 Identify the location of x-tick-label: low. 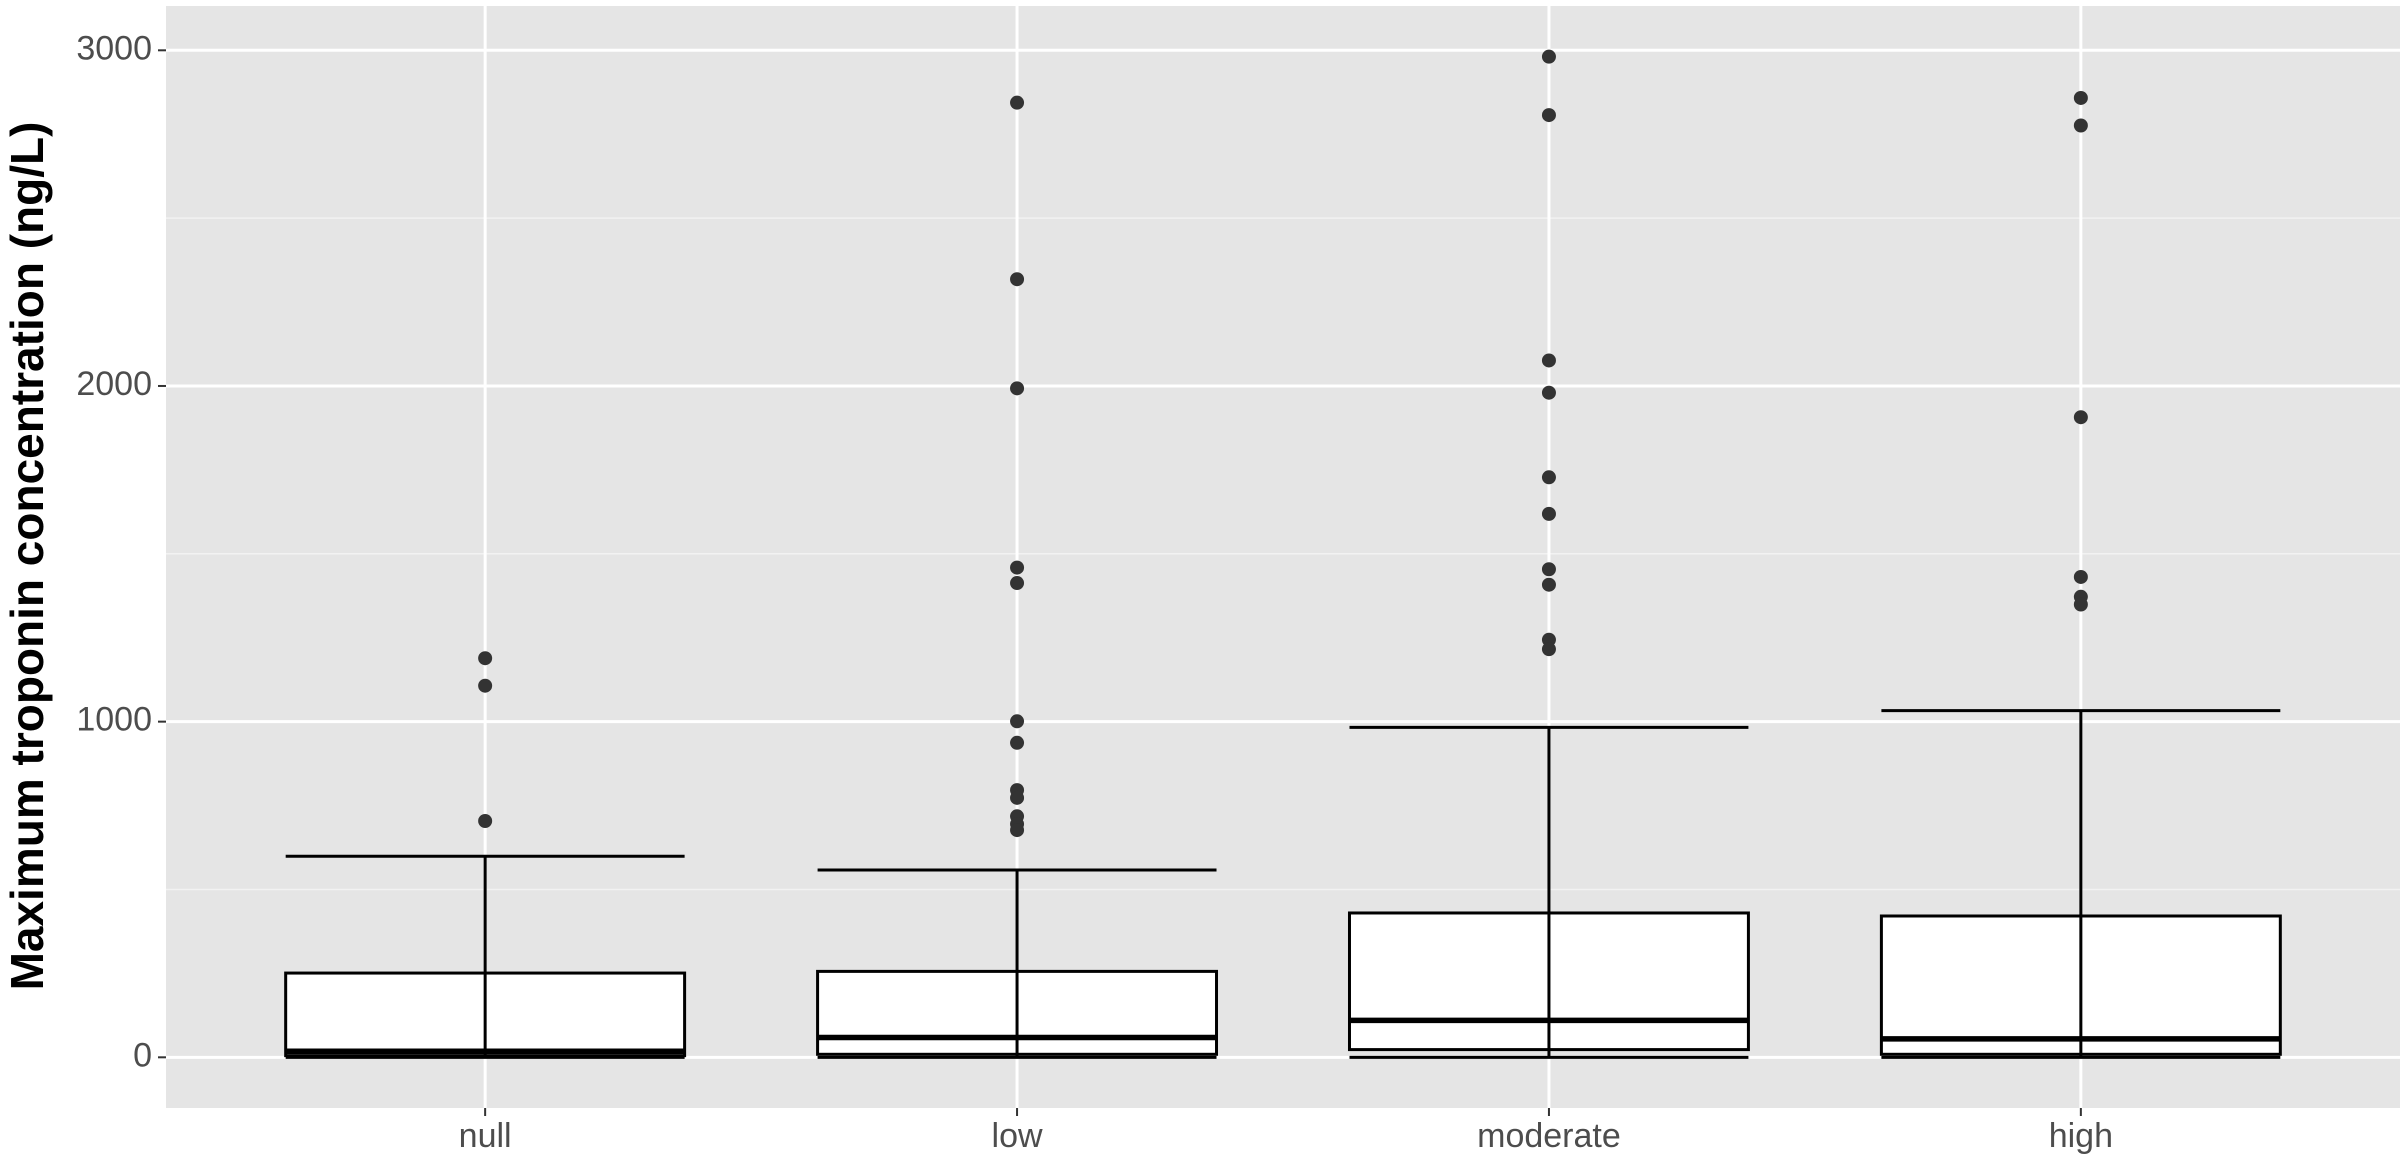
(1017, 1136).